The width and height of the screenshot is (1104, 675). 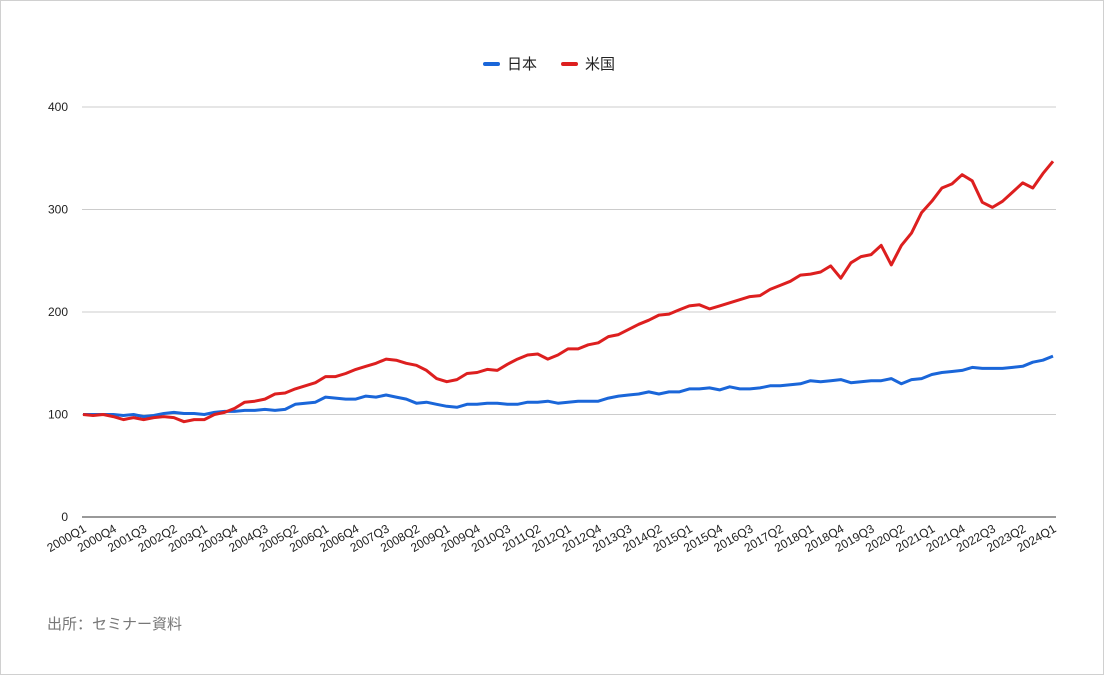 I want to click on legend-label: 米国, so click(x=600, y=64).